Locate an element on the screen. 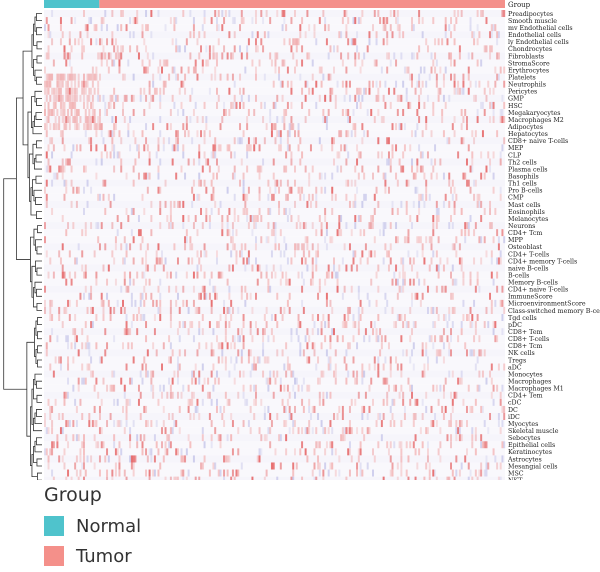 The height and width of the screenshot is (572, 600). heatmap-row is located at coordinates (274, 148).